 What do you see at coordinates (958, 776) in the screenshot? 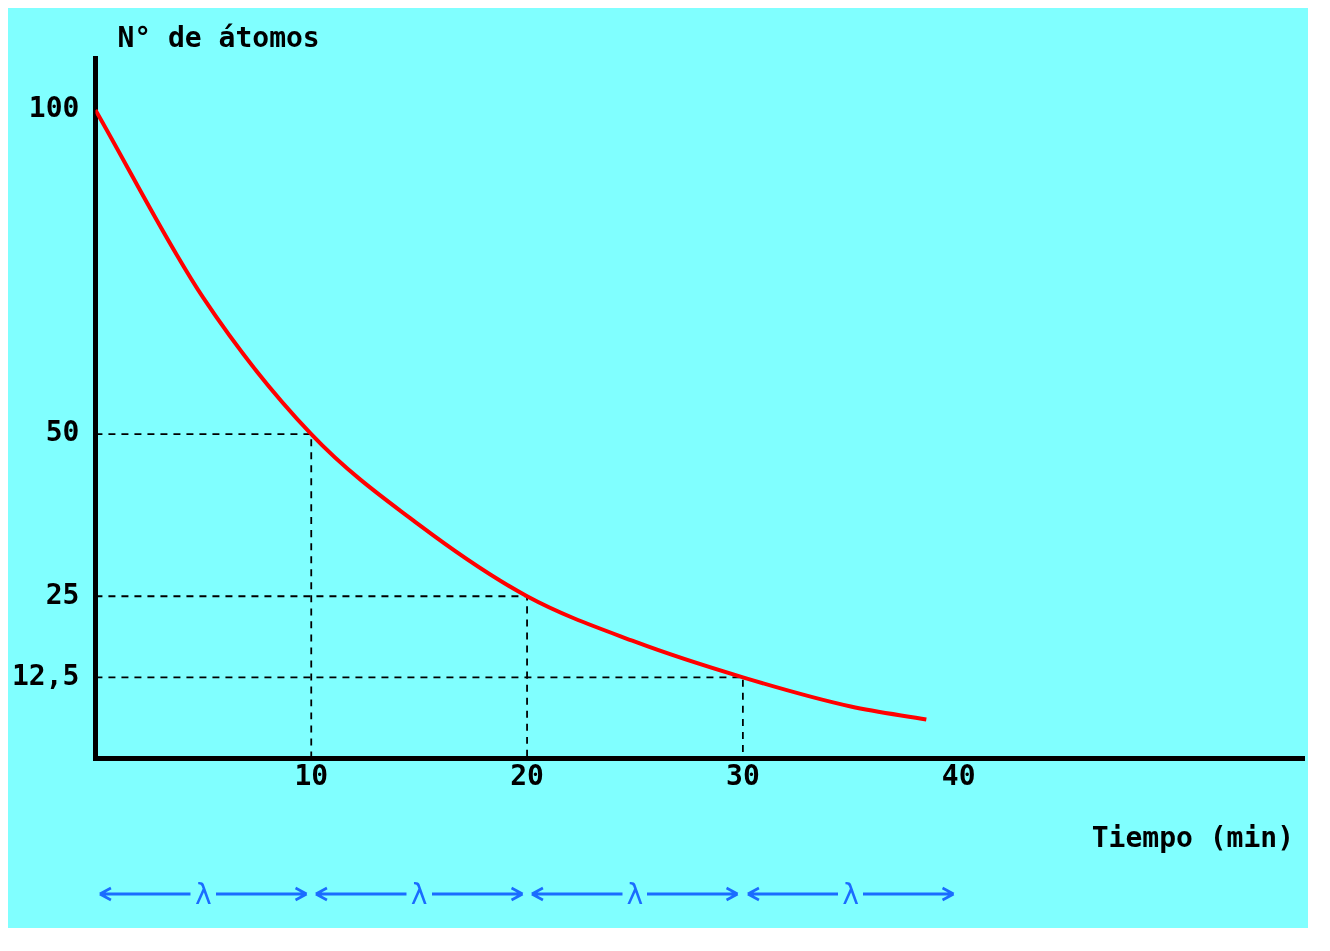
I see `x-tick-label: 40` at bounding box center [958, 776].